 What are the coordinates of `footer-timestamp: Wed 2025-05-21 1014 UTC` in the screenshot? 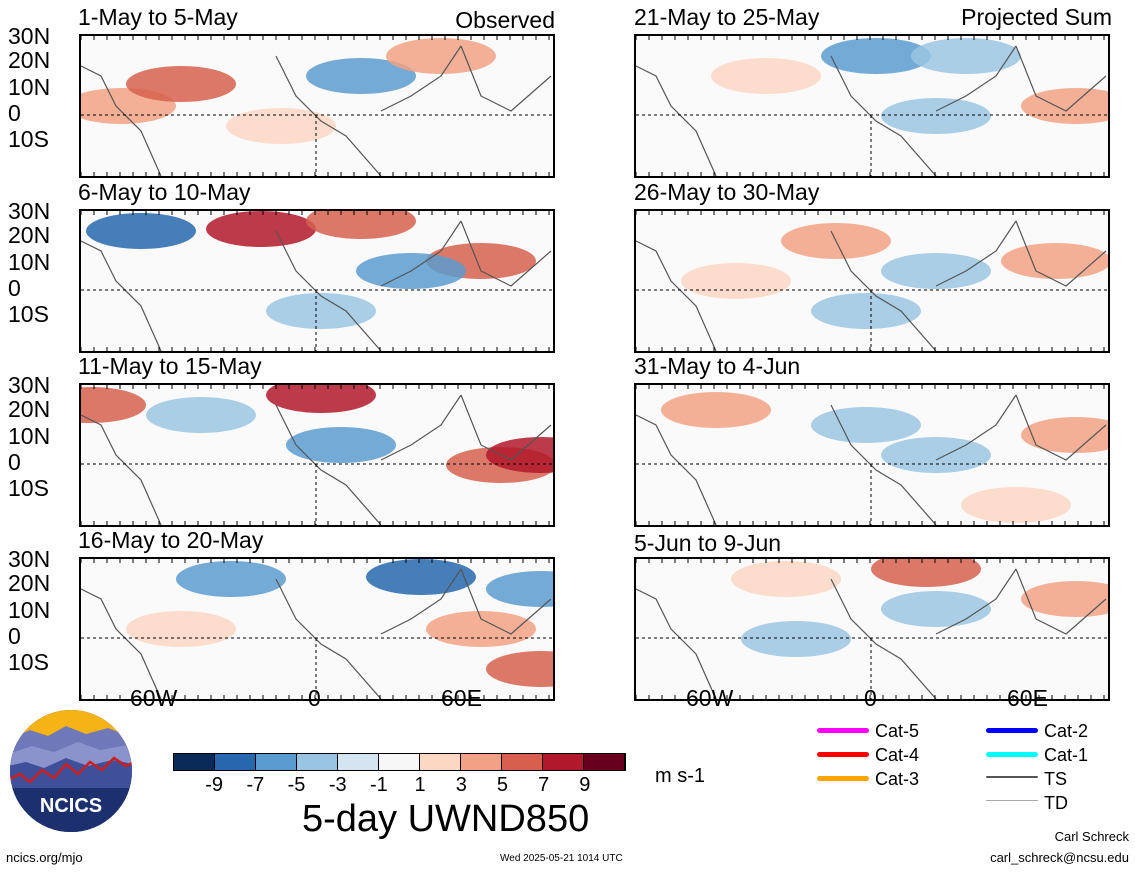 It's located at (561, 858).